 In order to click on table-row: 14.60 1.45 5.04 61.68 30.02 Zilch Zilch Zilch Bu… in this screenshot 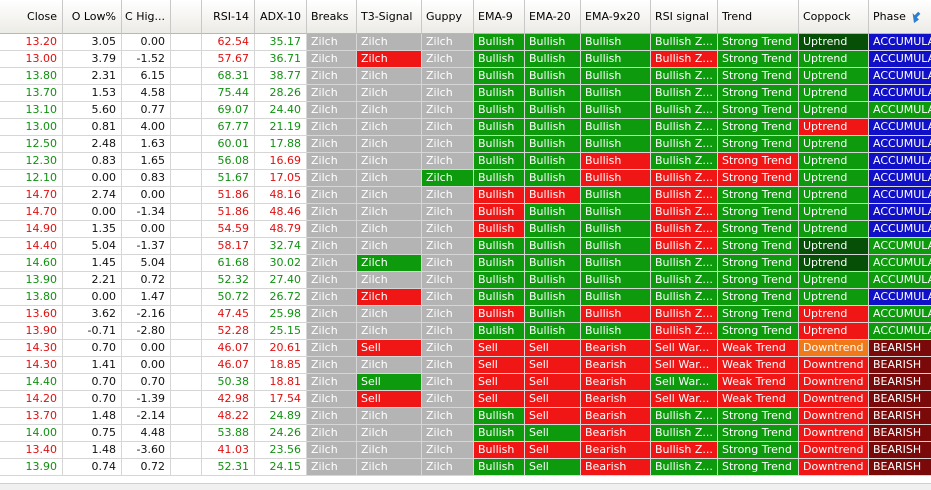, I will do `click(465, 263)`.